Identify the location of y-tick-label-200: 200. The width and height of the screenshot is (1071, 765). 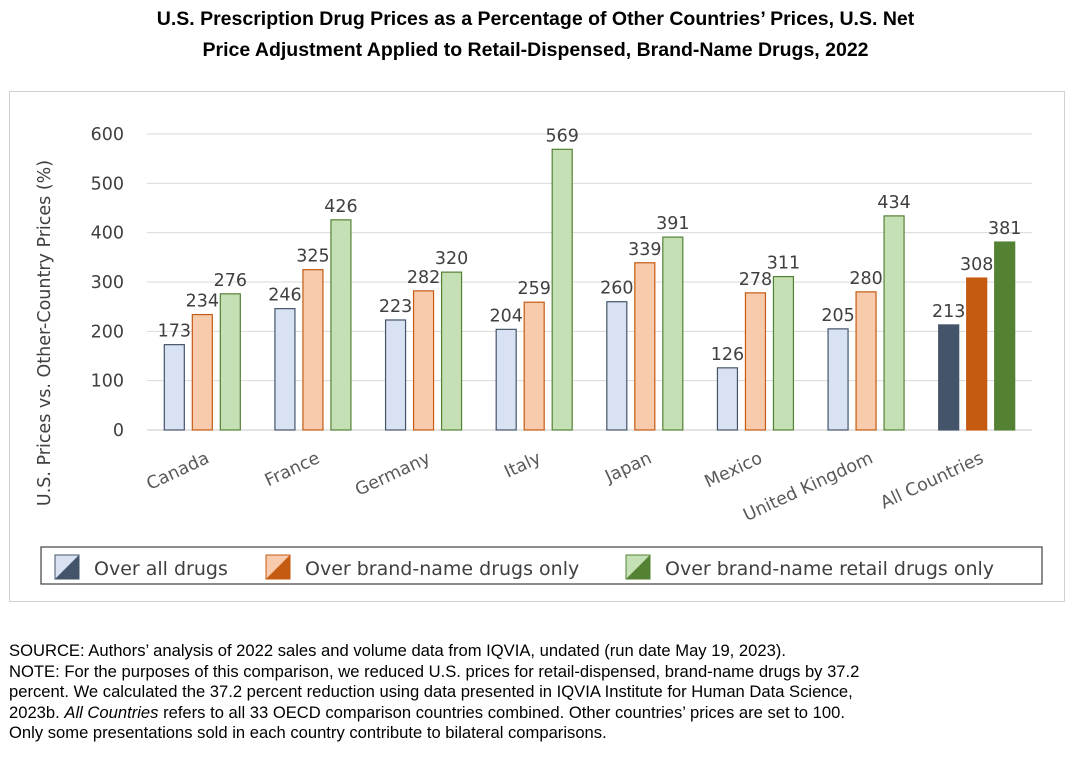
(107, 332).